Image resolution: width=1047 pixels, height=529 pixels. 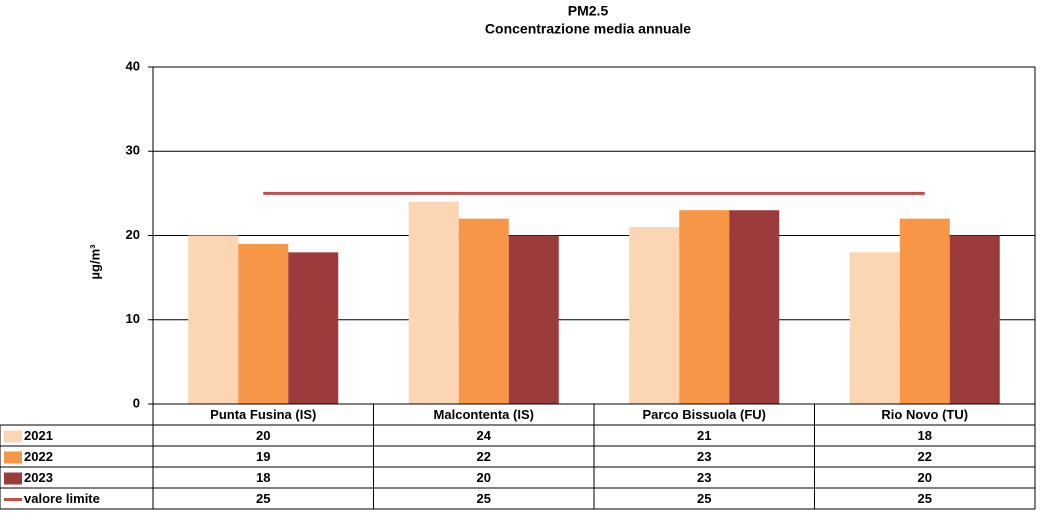 What do you see at coordinates (588, 29) in the screenshot?
I see `chart-subtitle: Concentrazione media annuale` at bounding box center [588, 29].